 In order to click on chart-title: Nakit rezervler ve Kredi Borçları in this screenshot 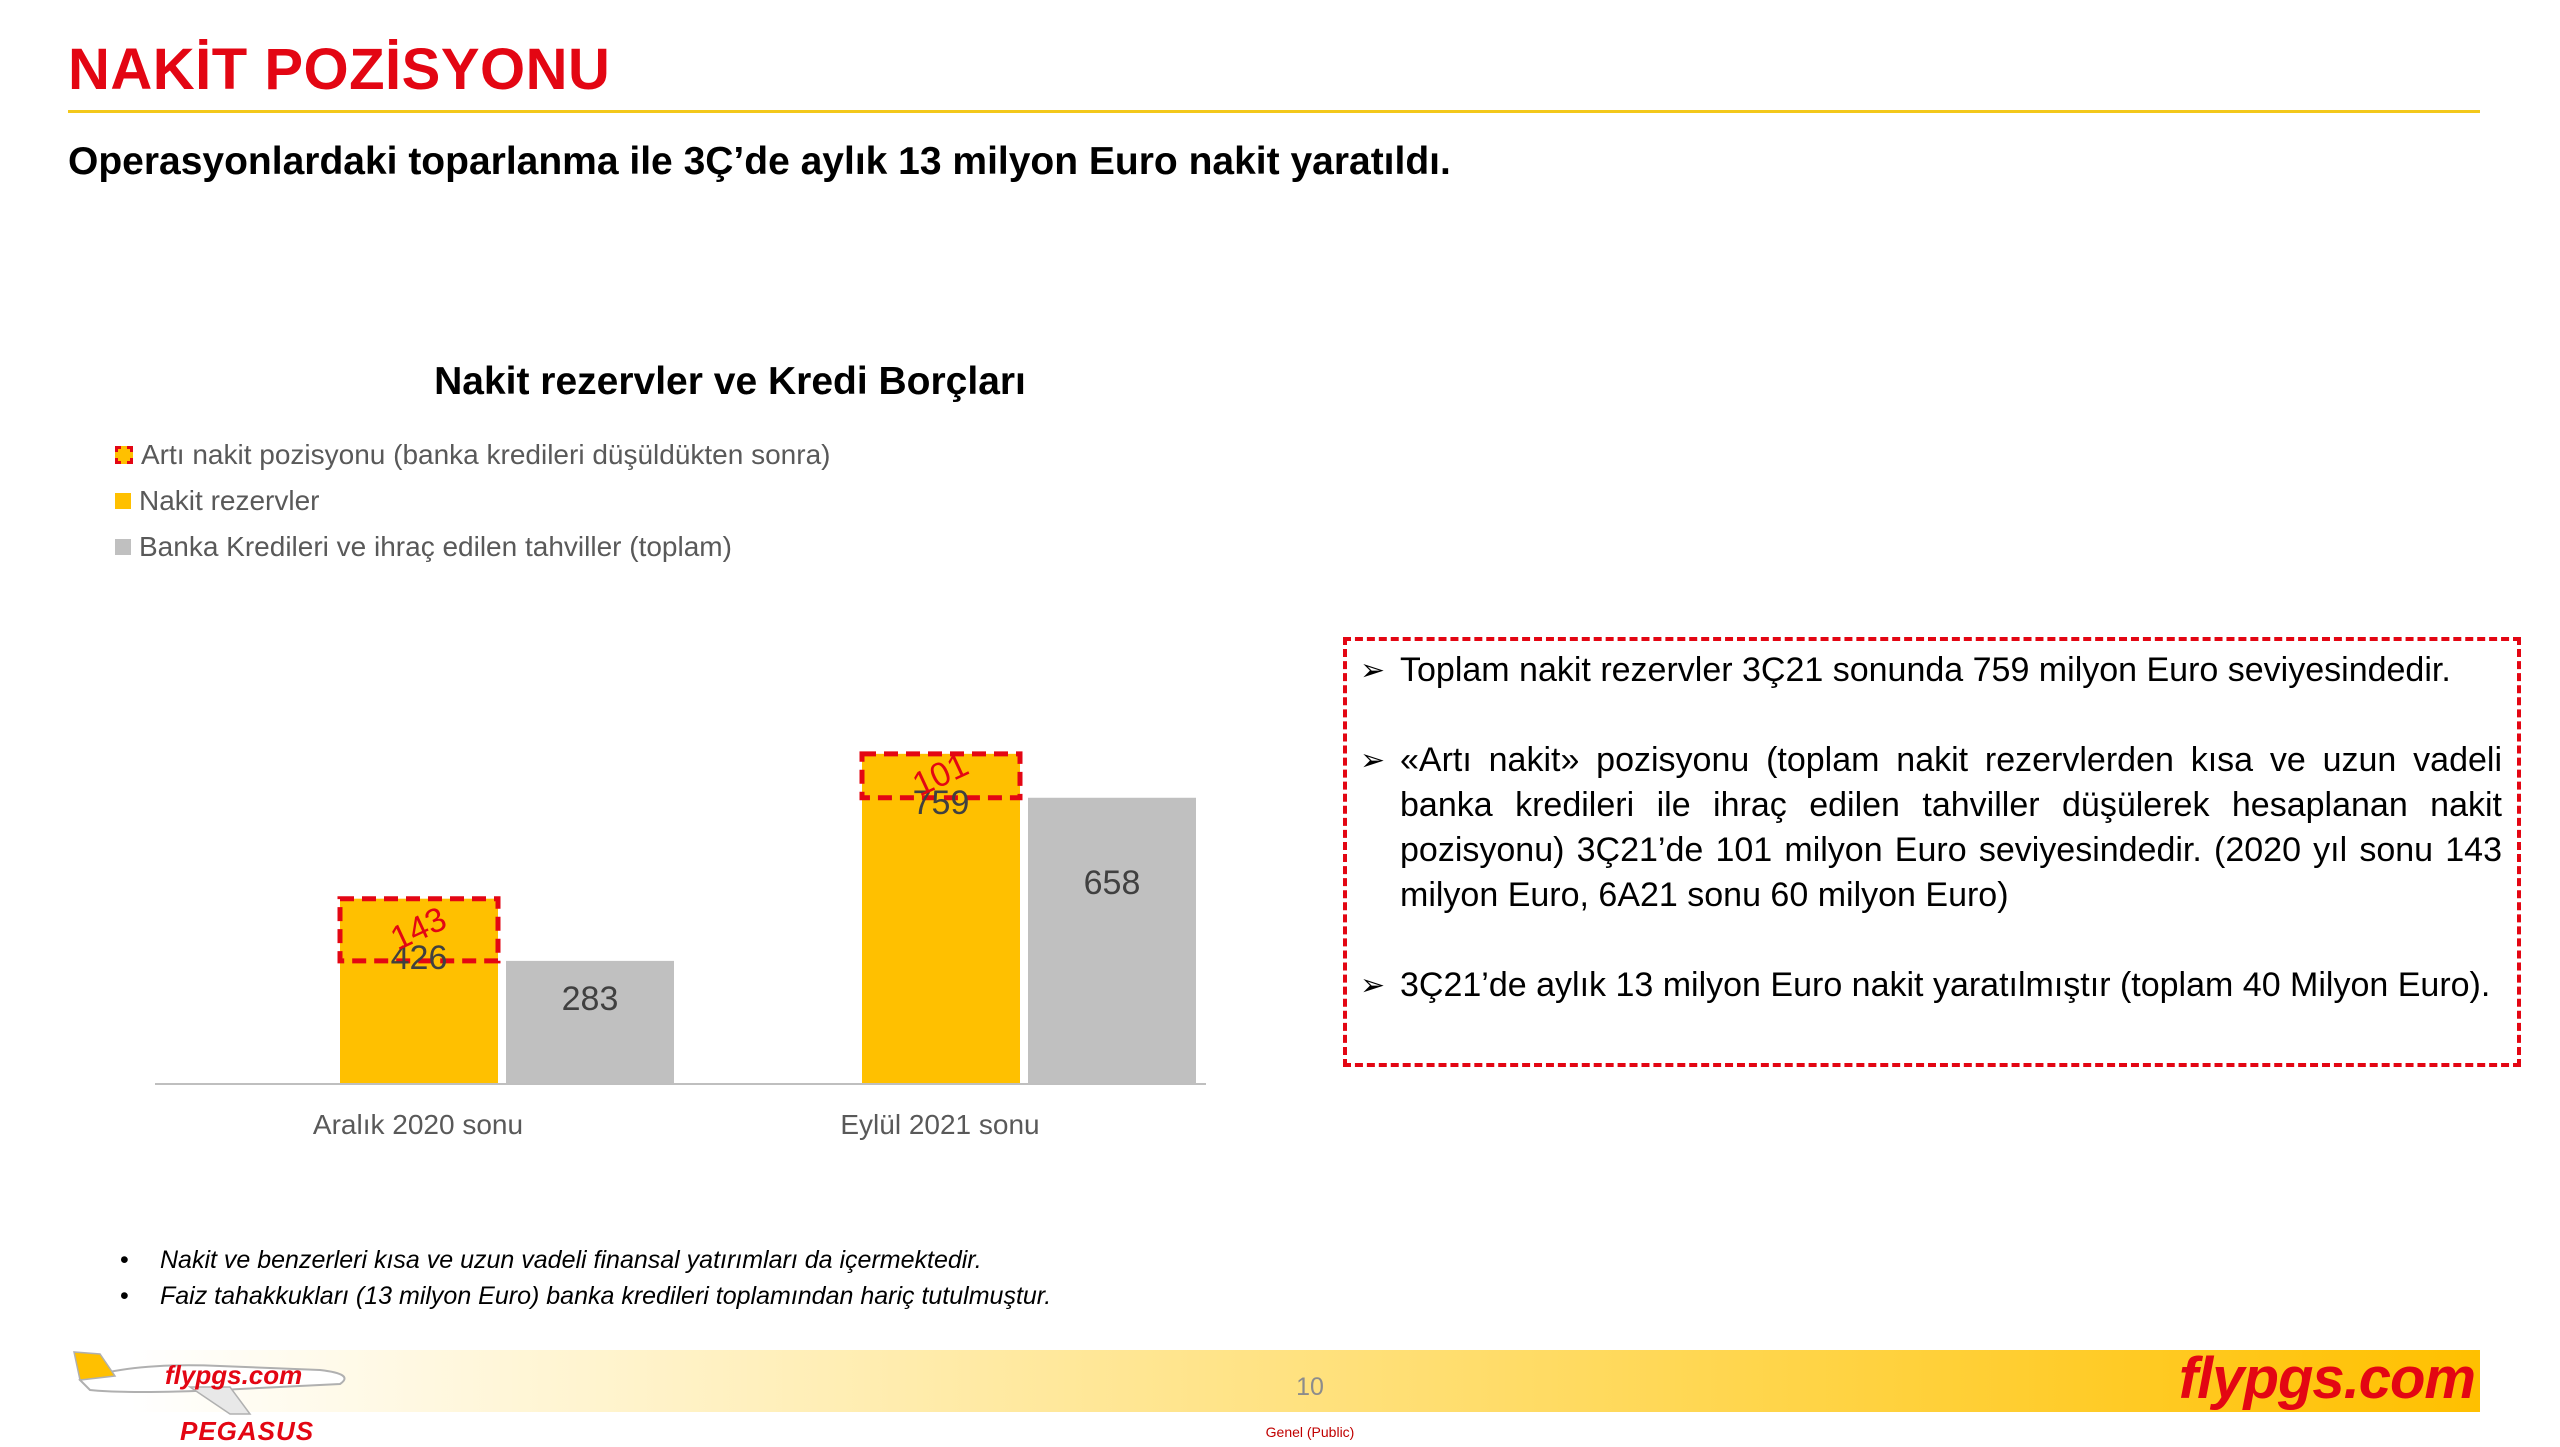, I will do `click(730, 381)`.